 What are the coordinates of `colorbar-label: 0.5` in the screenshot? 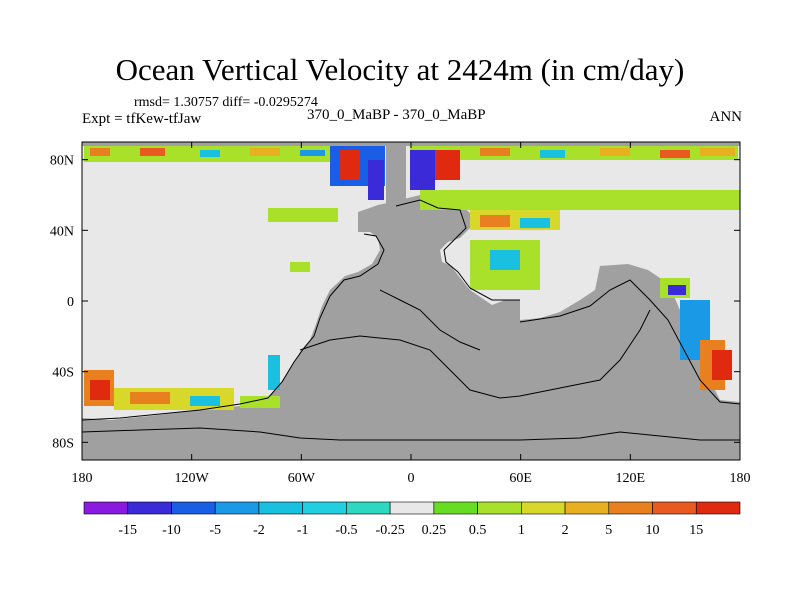 It's located at (478, 530).